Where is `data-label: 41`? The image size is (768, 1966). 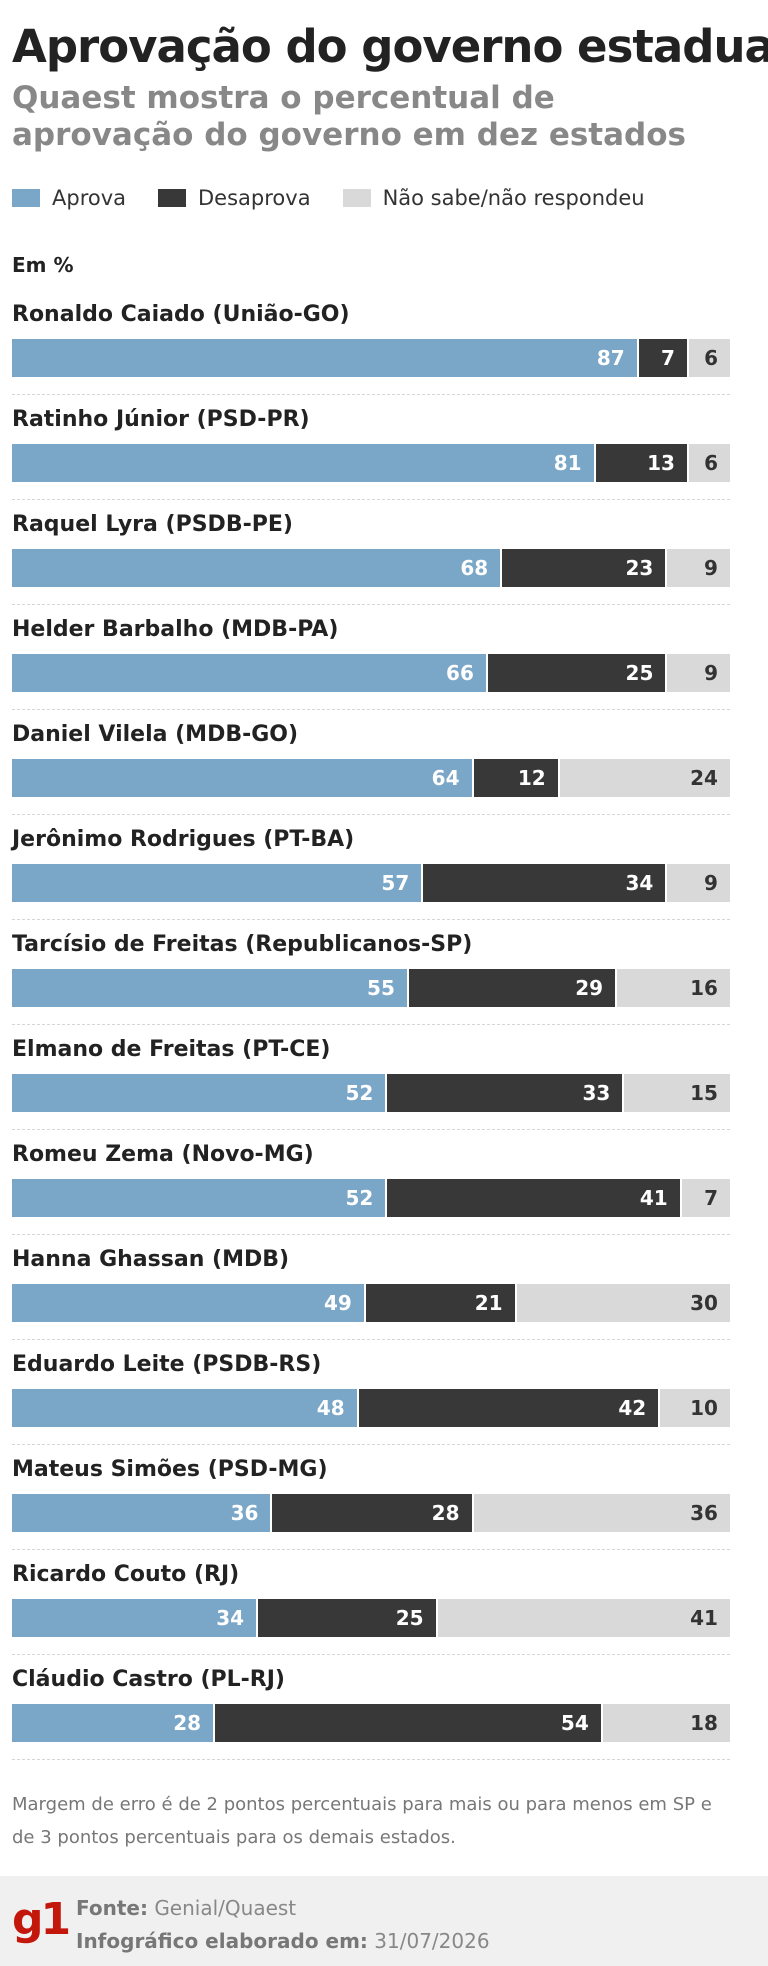
data-label: 41 is located at coordinates (704, 1618).